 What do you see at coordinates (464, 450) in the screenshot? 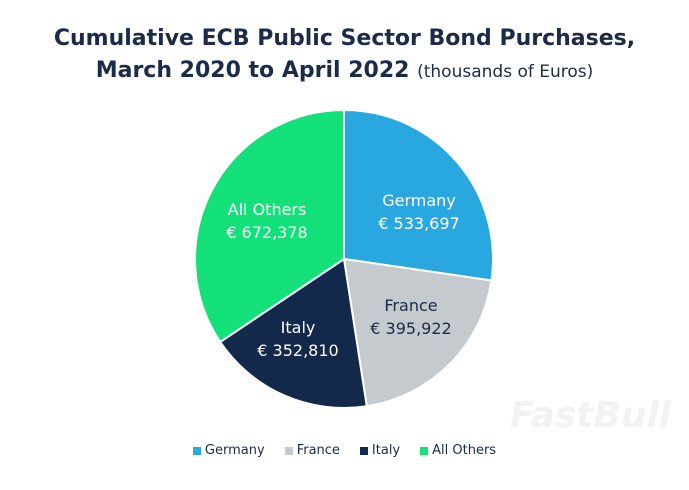
I see `legend-label: All Others` at bounding box center [464, 450].